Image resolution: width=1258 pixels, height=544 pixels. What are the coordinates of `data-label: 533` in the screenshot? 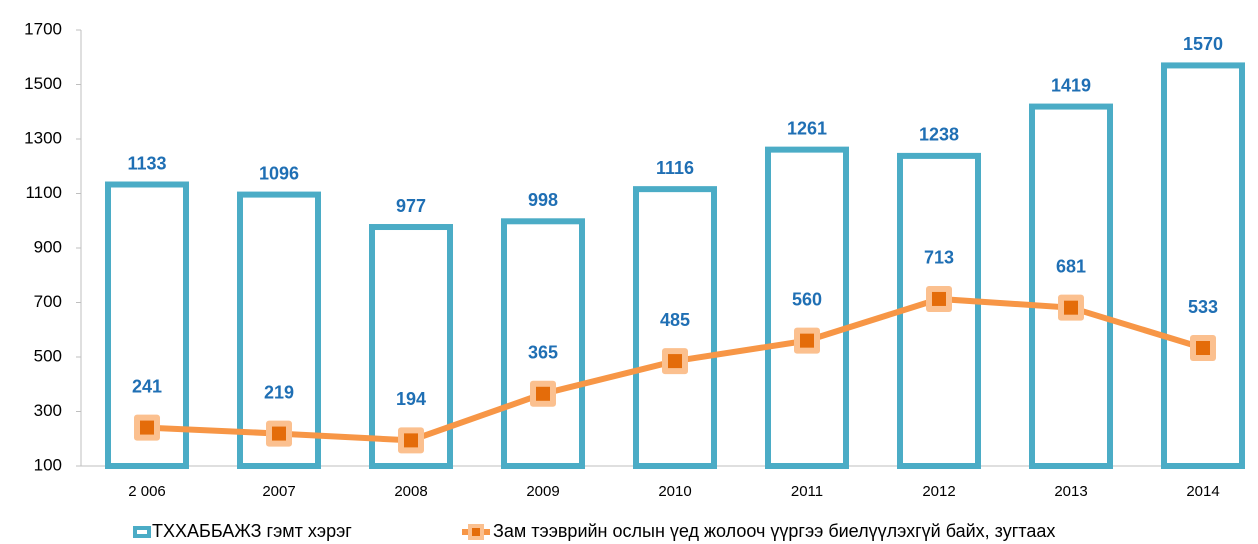 It's located at (1203, 307).